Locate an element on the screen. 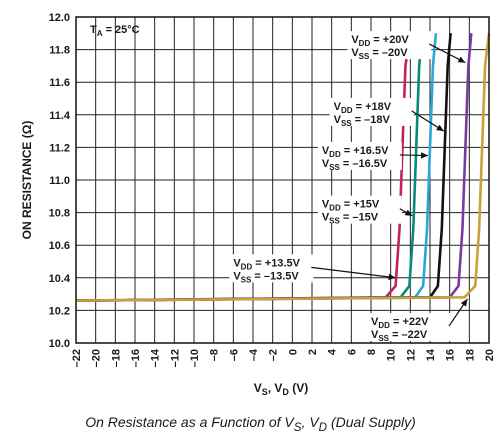 The height and width of the screenshot is (447, 501). x-tick-label: 12 is located at coordinates (411, 355).